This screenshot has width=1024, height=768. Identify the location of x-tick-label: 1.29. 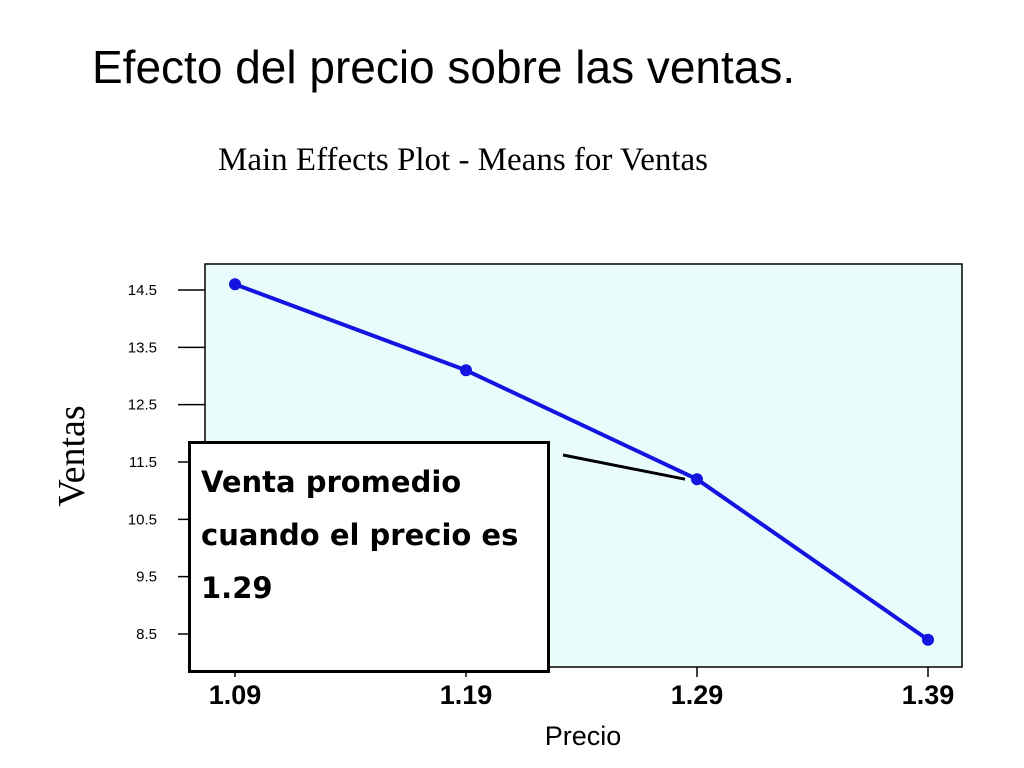
(697, 695).